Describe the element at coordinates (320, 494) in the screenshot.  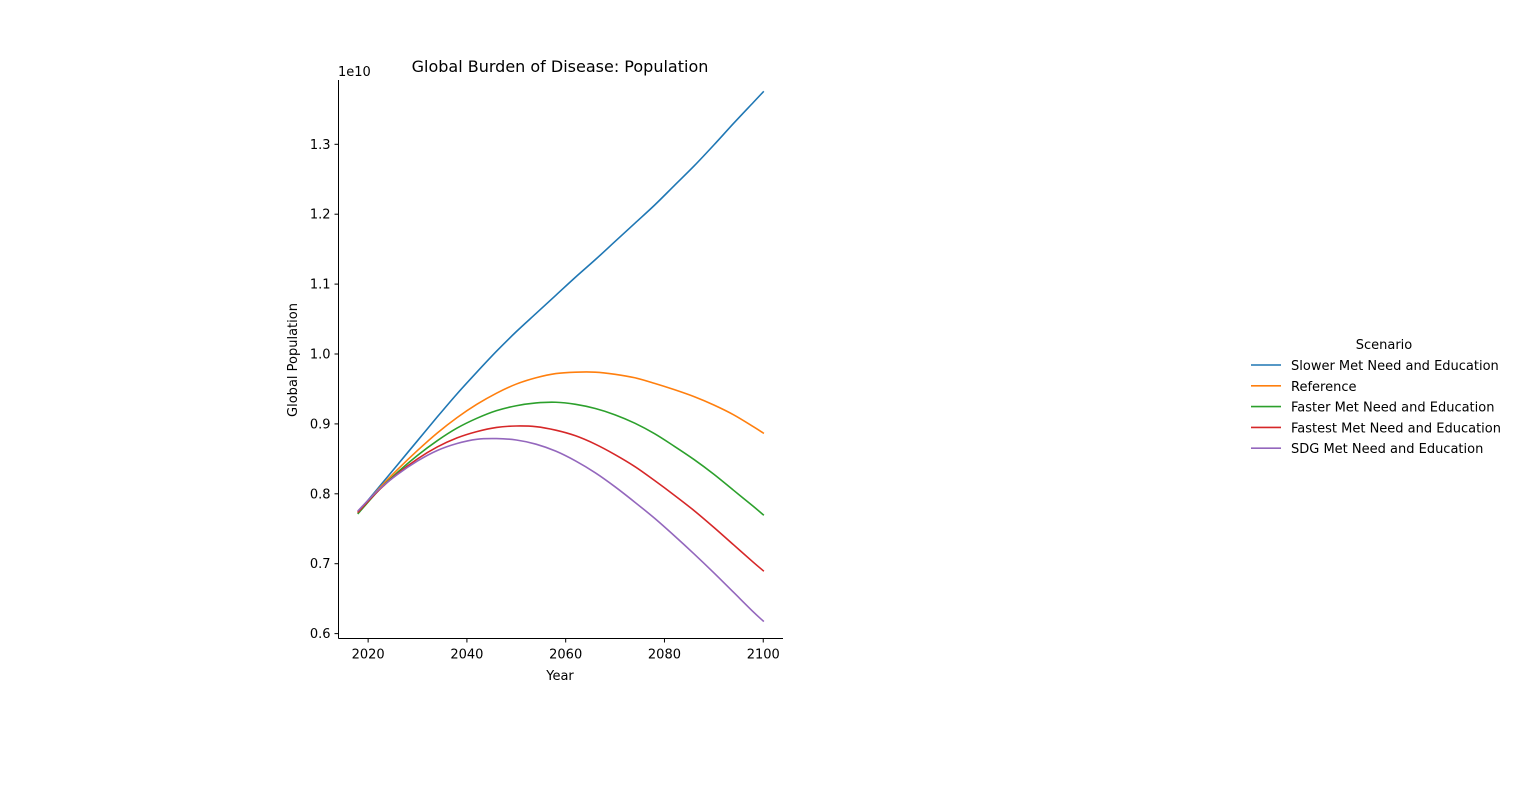
I see `y-tick-label: 0.8` at that location.